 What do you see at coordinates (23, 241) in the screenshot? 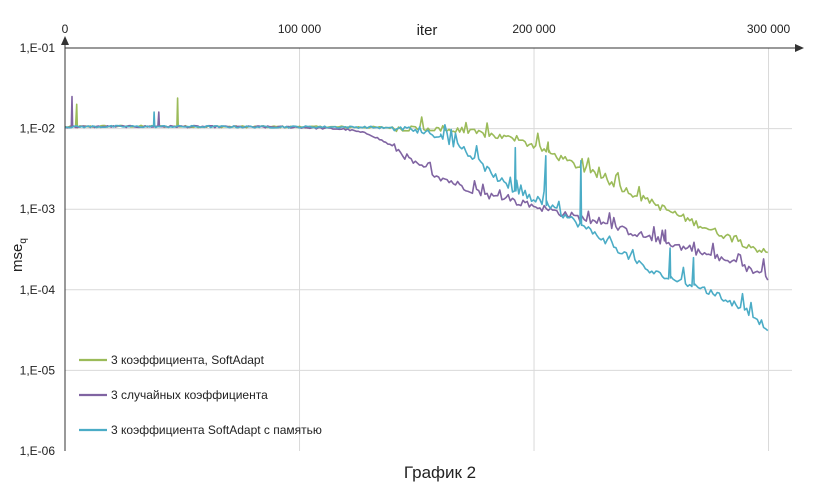
I see `y-axis-title-subscript: q` at bounding box center [23, 241].